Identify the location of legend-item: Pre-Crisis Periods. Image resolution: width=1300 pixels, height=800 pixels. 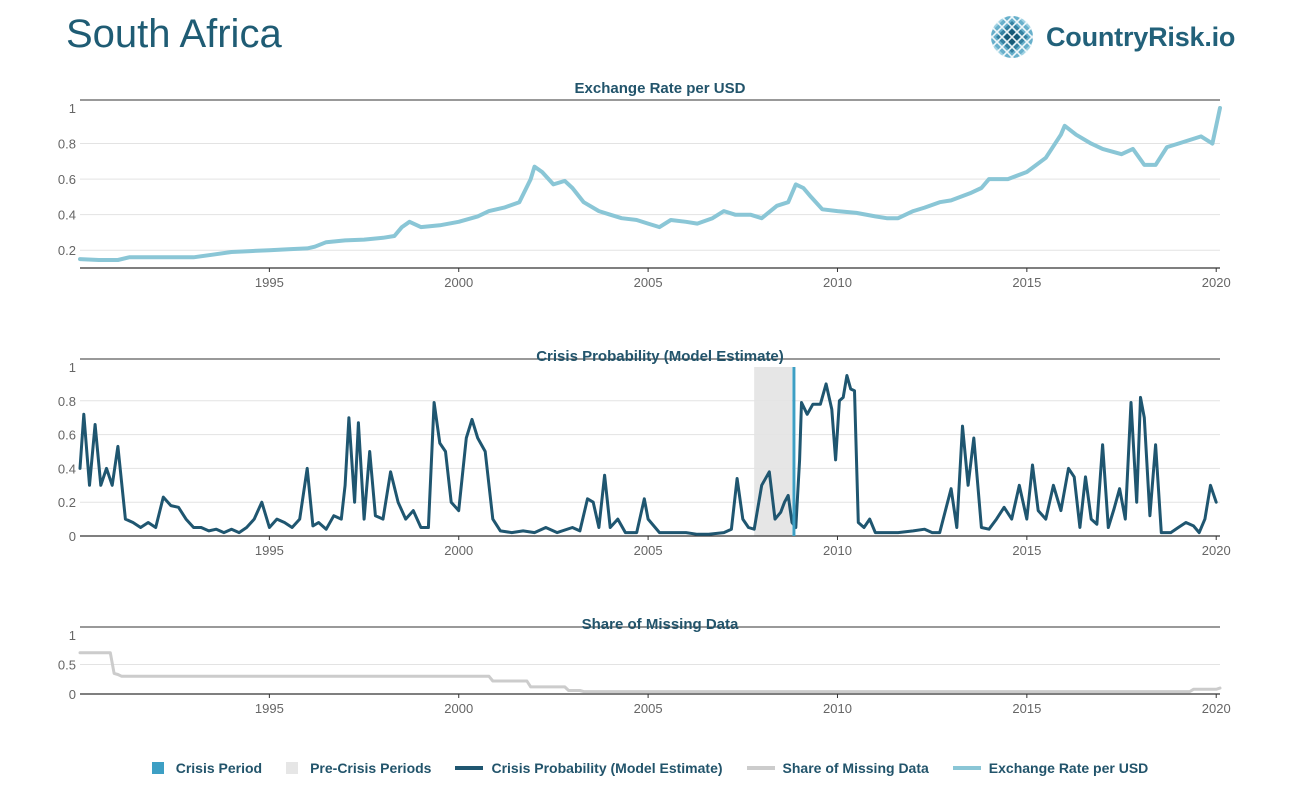
(358, 768).